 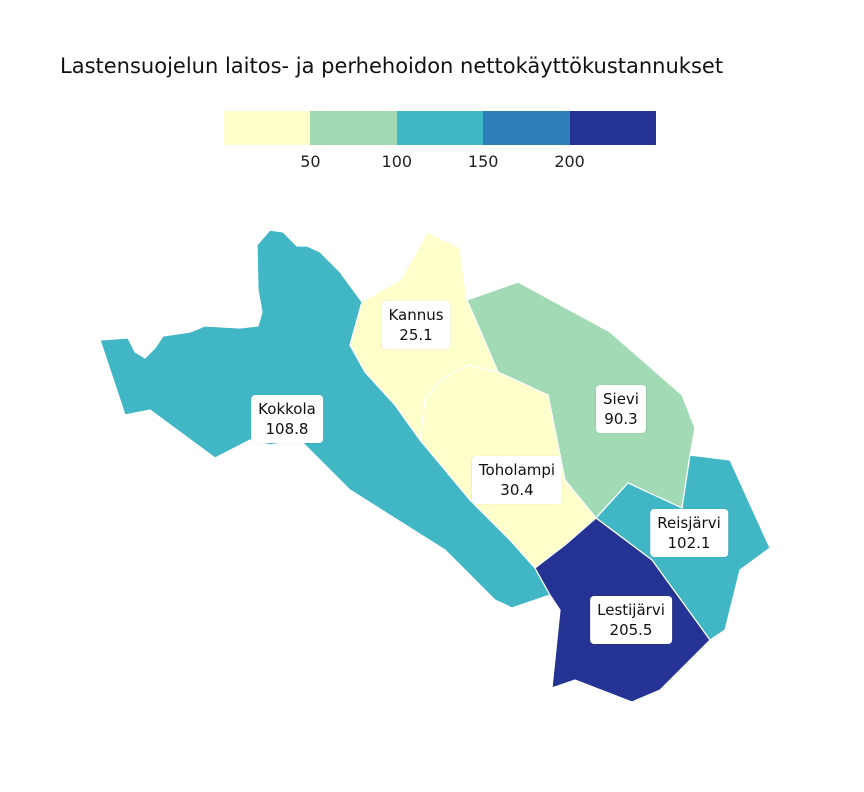 I want to click on region-label-kannus: Kannus 25.1, so click(x=416, y=325).